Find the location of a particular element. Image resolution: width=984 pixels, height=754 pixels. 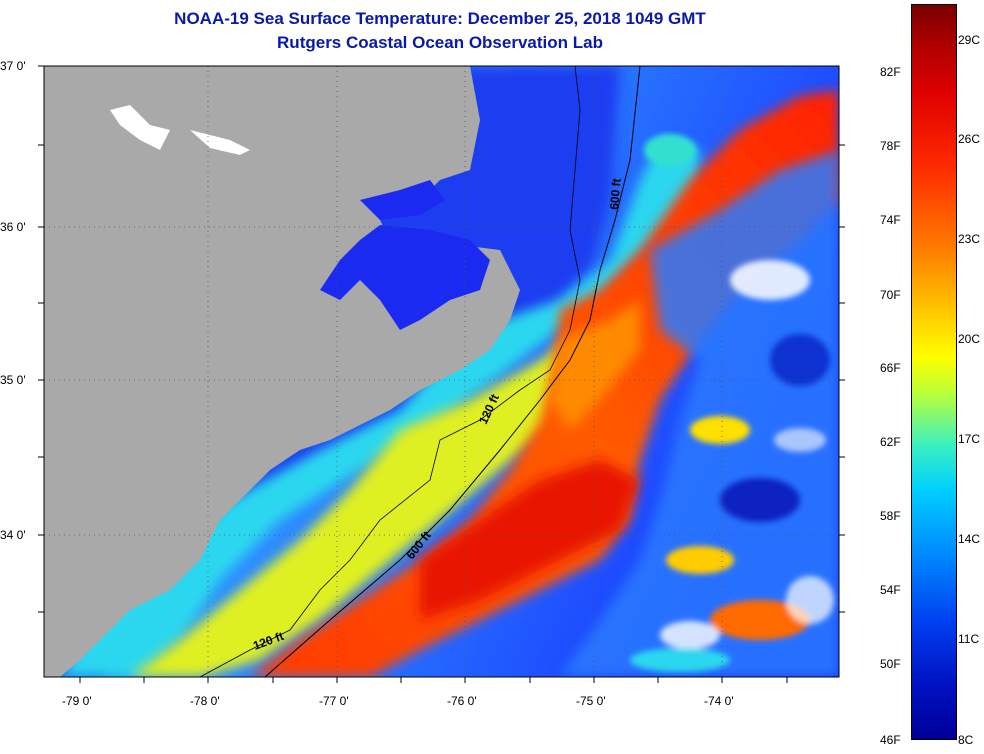

lat-label-36: 36 0' is located at coordinates (13, 227).